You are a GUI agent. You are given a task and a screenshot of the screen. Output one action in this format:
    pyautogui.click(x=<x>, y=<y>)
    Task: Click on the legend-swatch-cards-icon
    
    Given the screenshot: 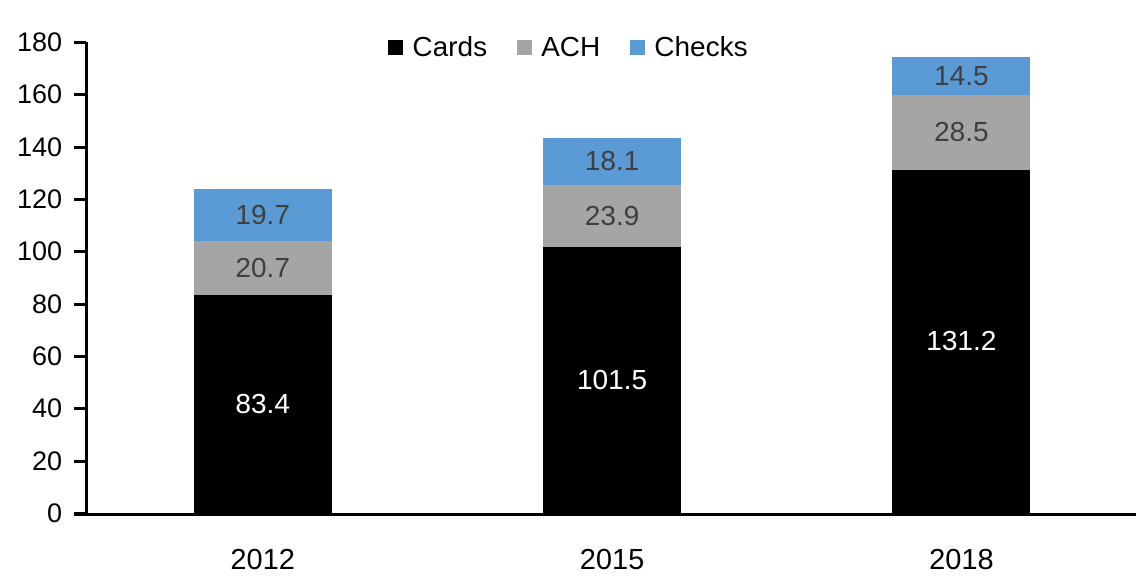 What is the action you would take?
    pyautogui.click(x=396, y=47)
    